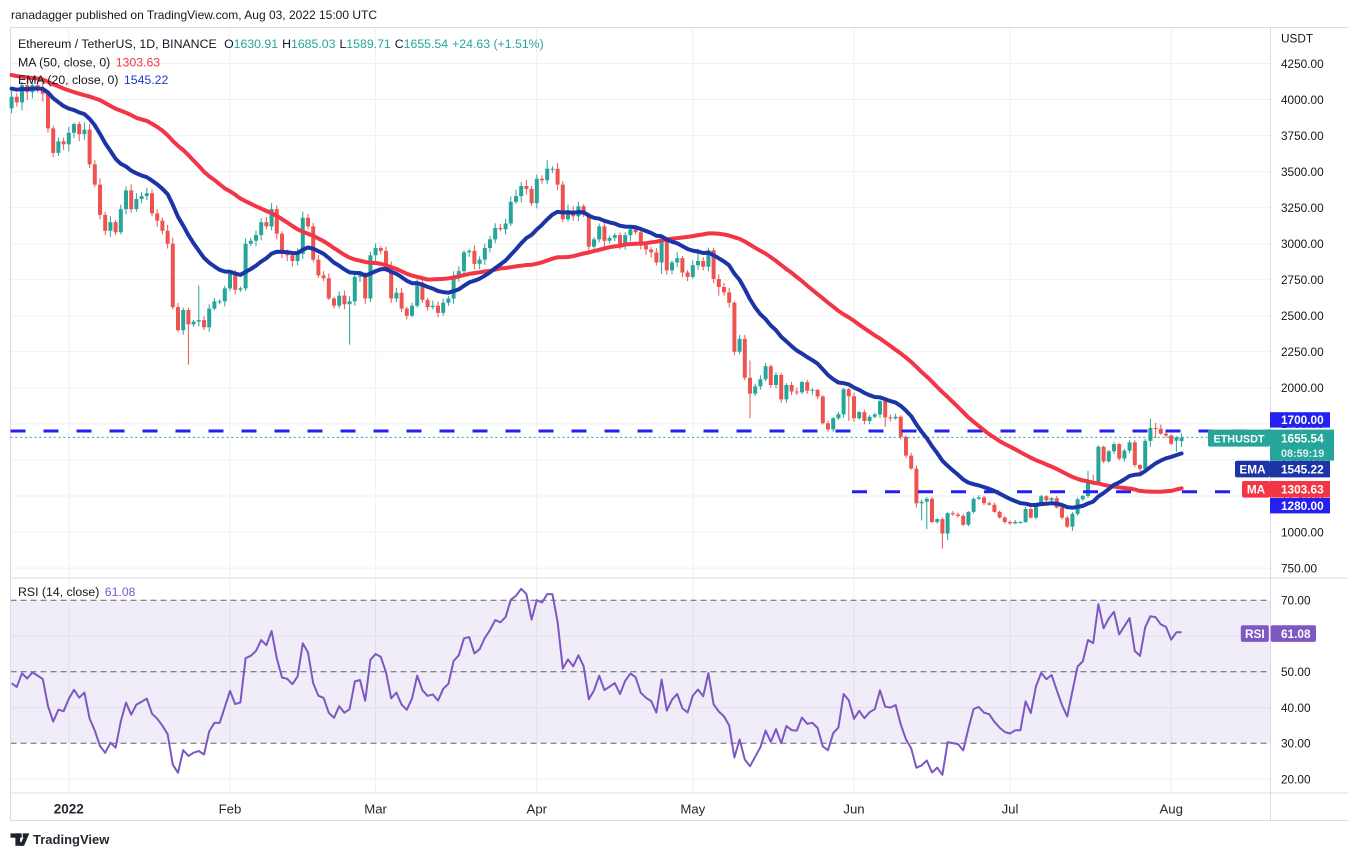  I want to click on svg-text: EMA (20, close, 0) 1545.22, so click(93, 80).